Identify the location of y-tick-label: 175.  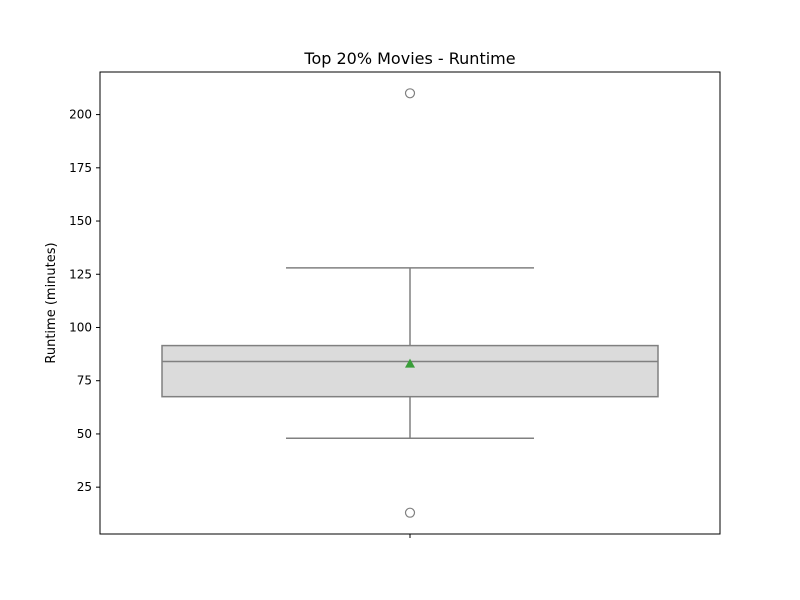
(80, 168).